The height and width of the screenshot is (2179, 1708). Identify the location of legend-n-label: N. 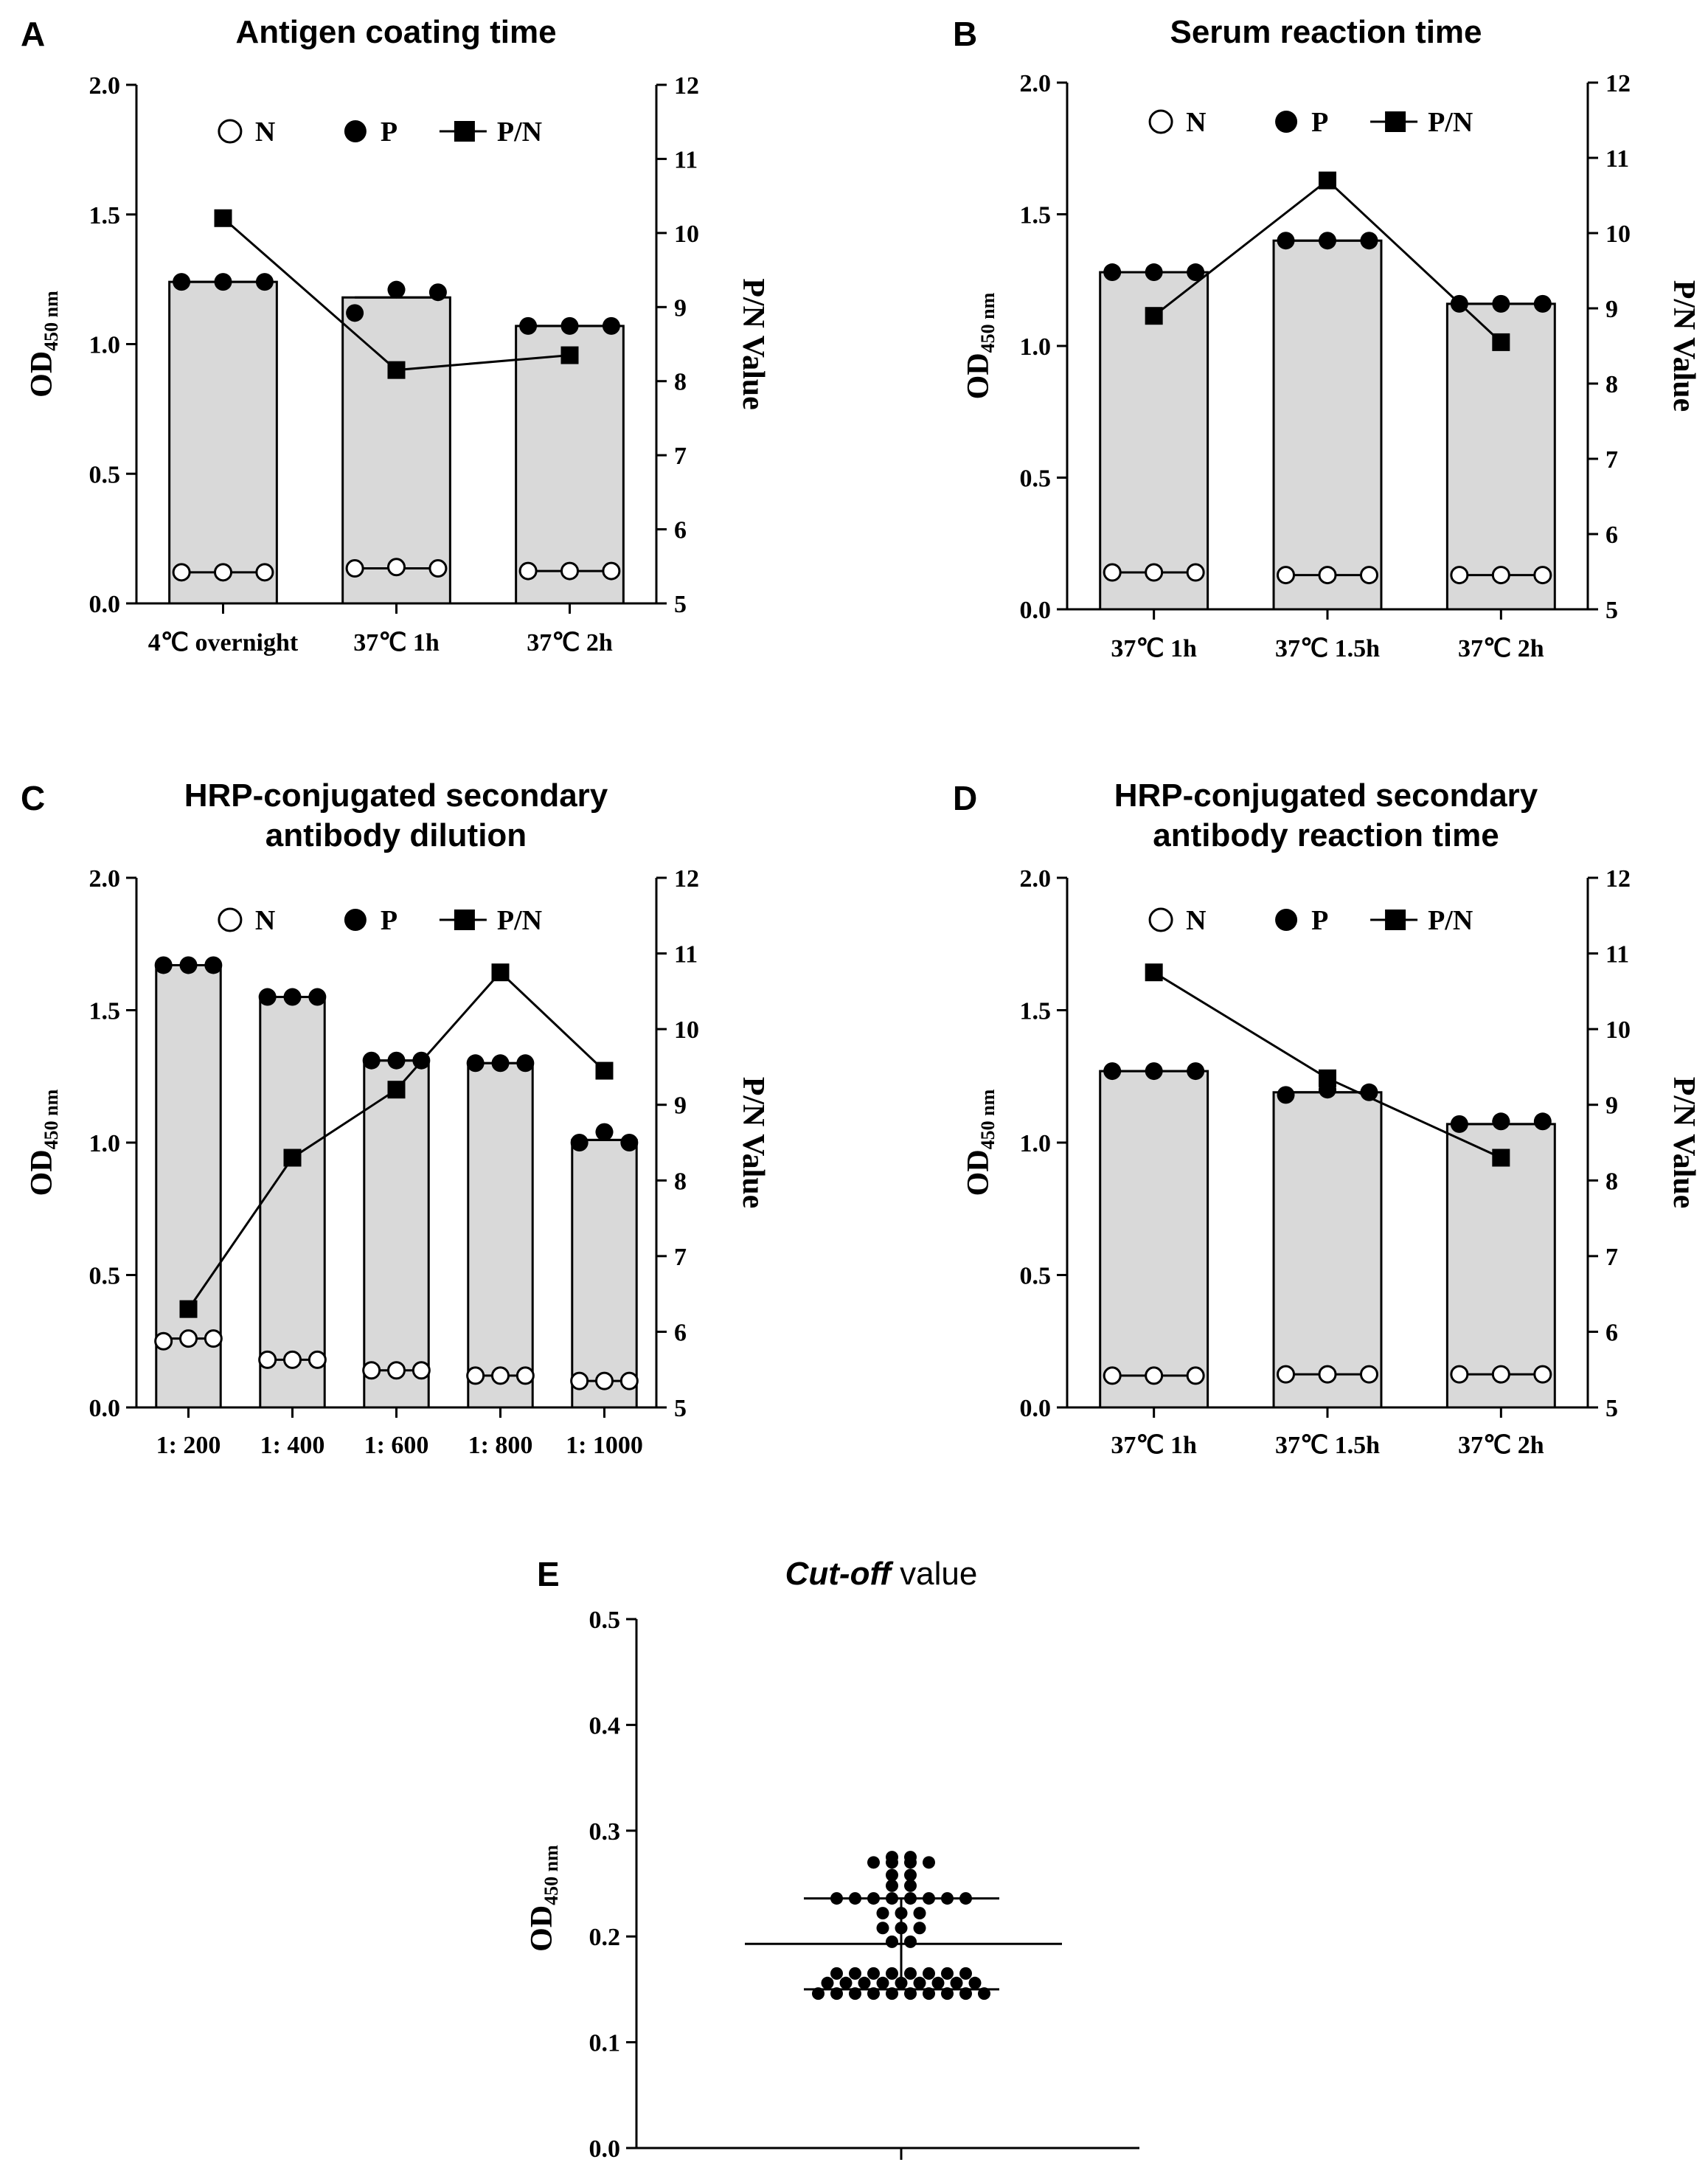
(265, 920).